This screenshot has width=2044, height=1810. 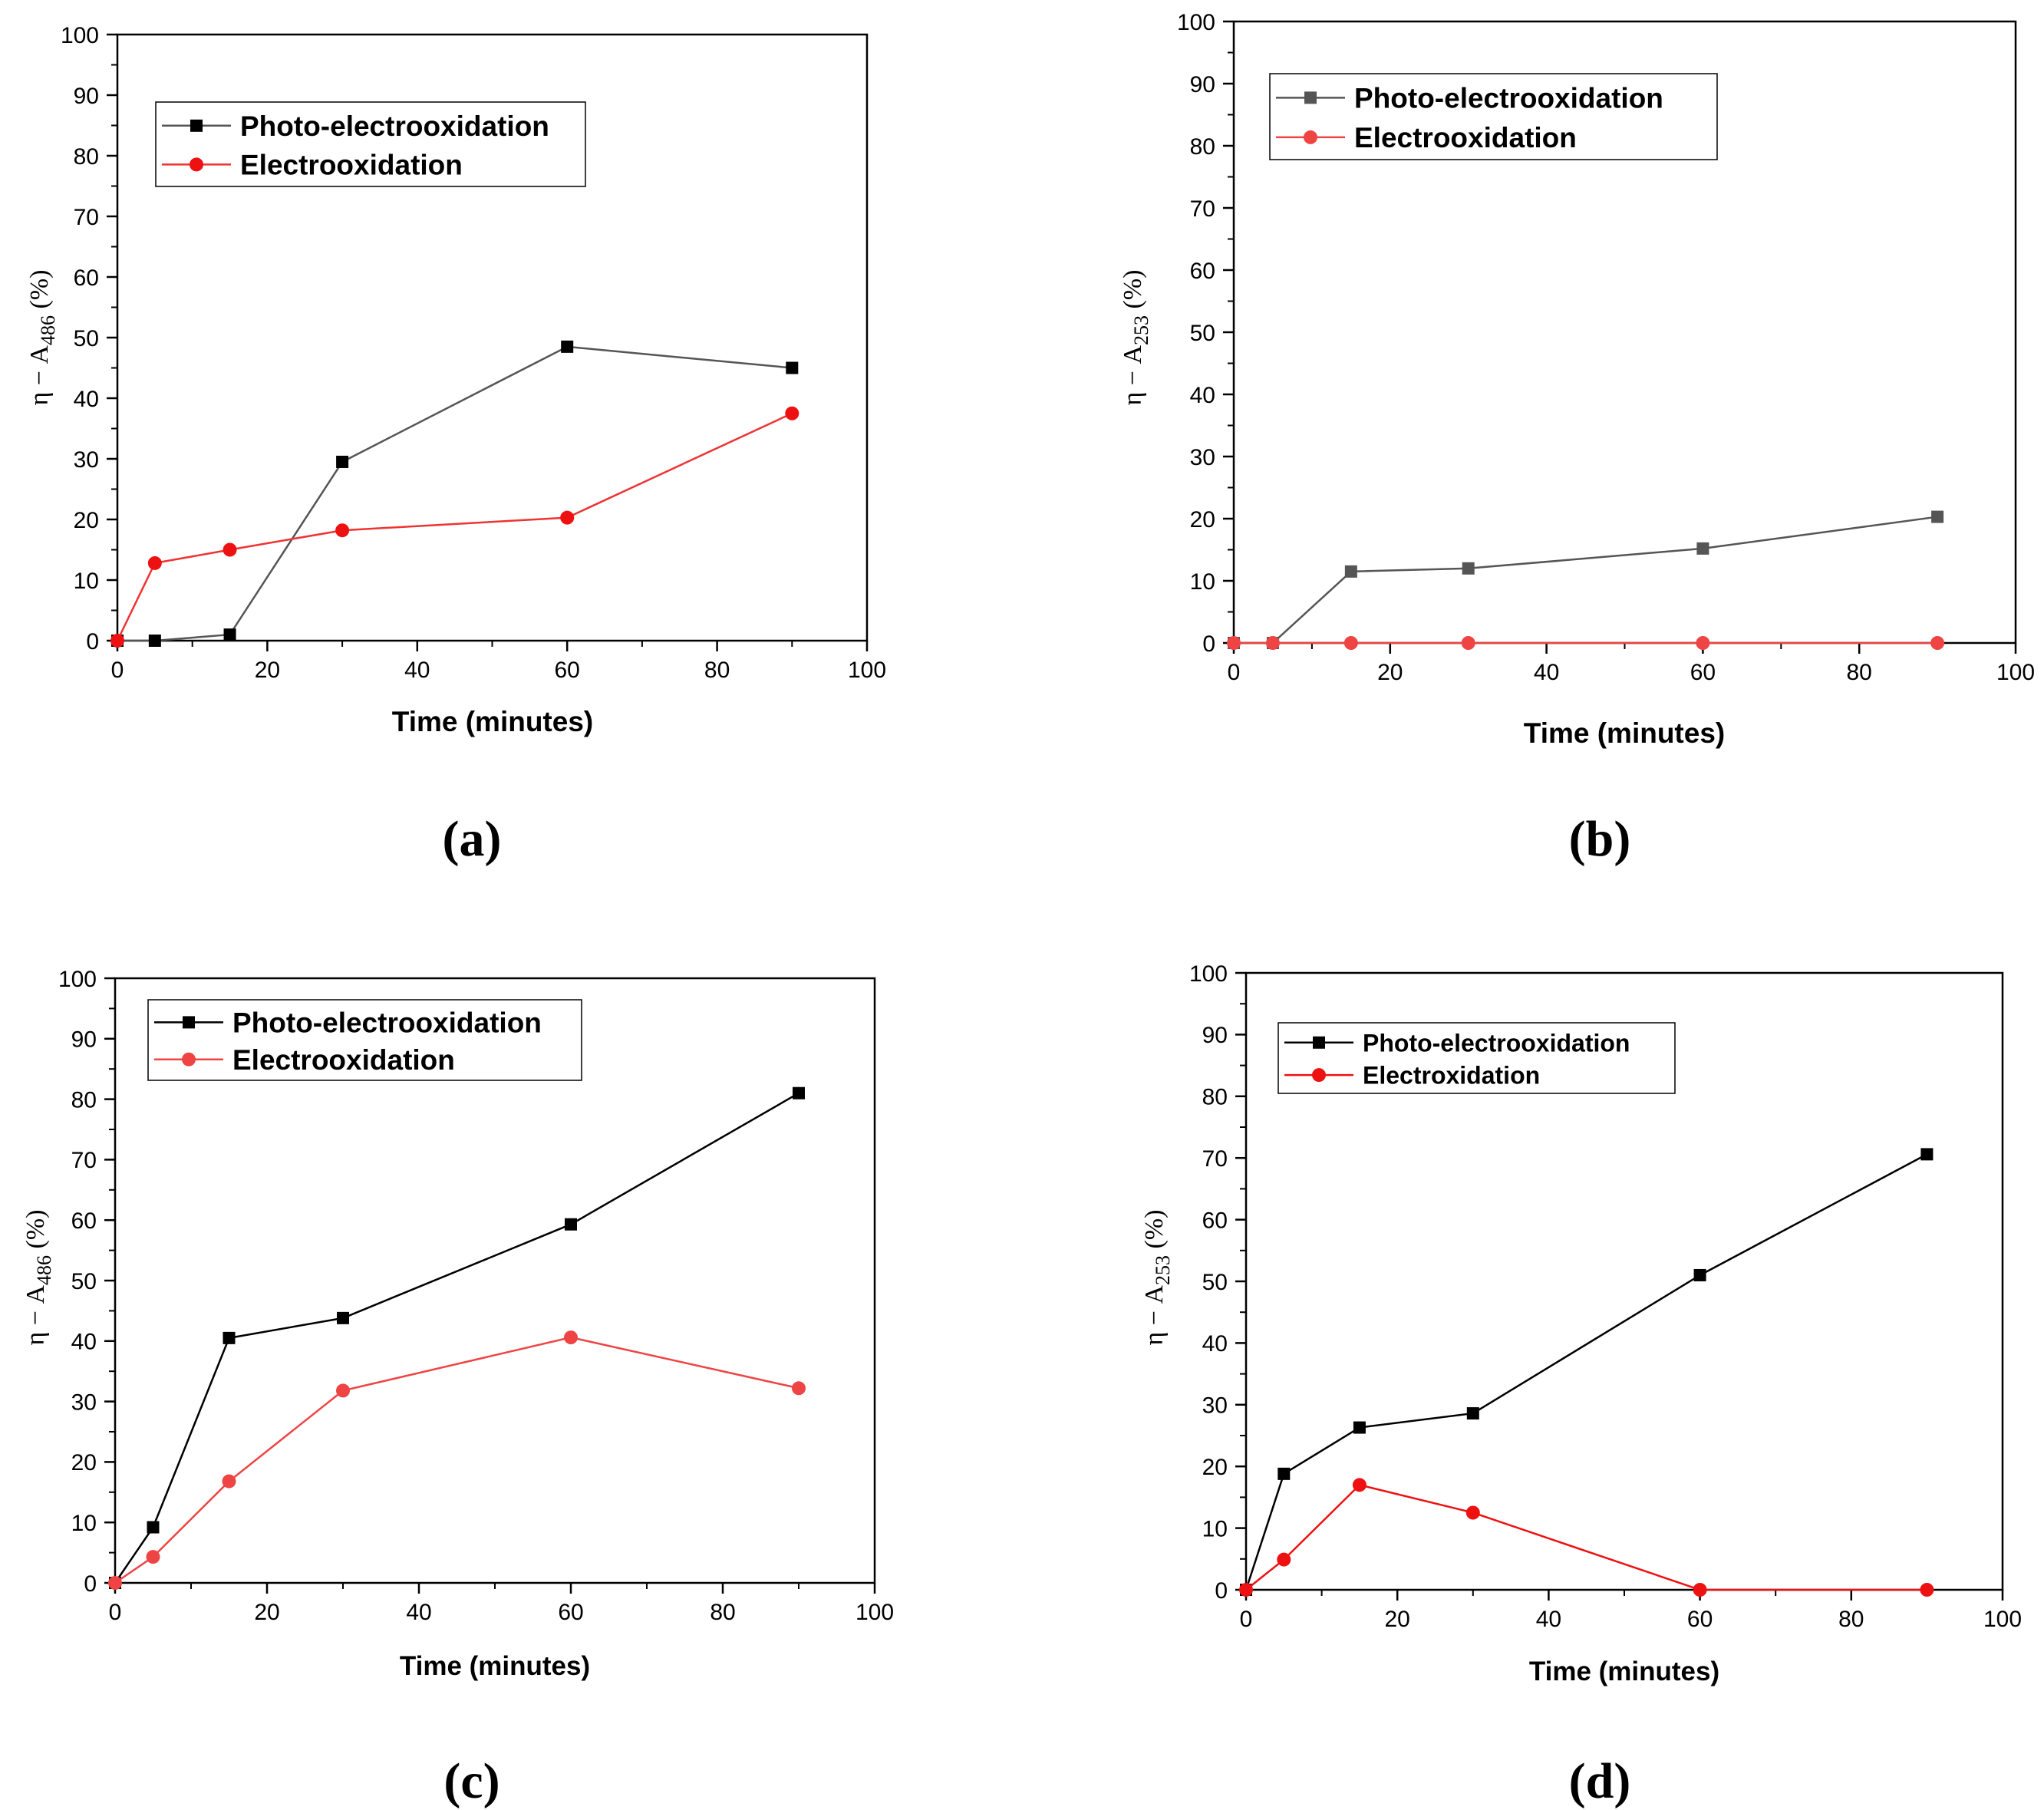 What do you see at coordinates (266, 1612) in the screenshot?
I see `x-tick-label: 20` at bounding box center [266, 1612].